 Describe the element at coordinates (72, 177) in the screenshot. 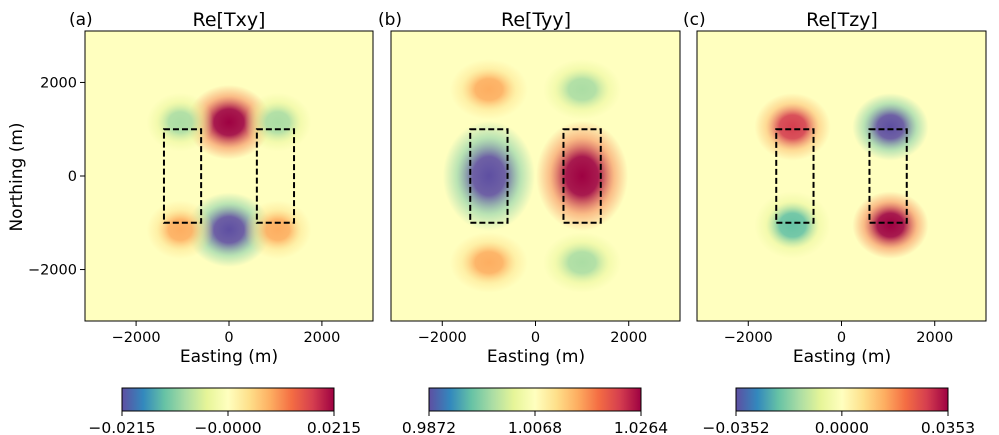

I see `y-tick-label: 0` at that location.